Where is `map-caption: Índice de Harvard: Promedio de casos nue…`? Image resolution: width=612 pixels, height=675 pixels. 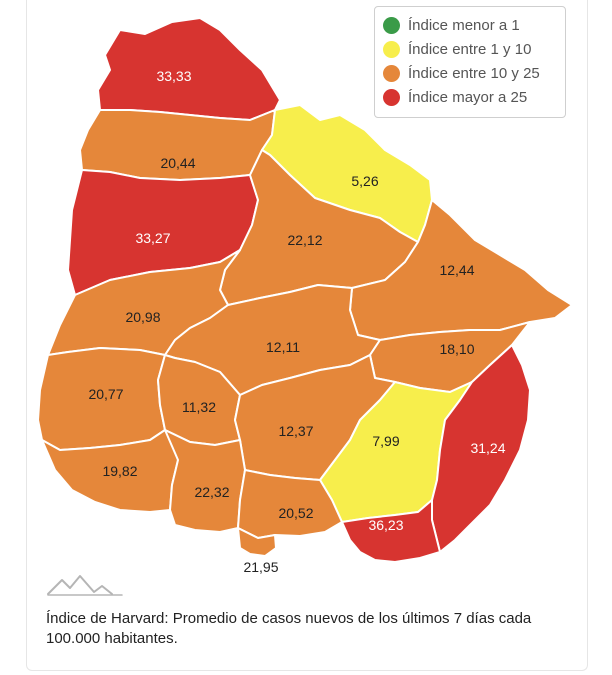
map-caption: Índice de Harvard: Promedio de casos nue… is located at coordinates (289, 628).